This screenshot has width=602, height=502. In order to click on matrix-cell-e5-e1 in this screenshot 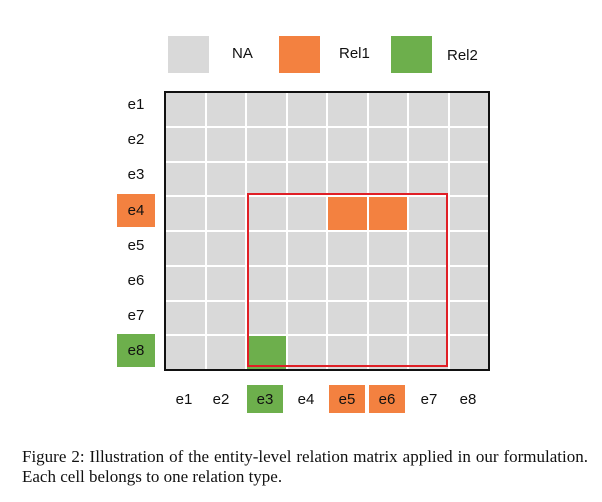, I will do `click(185, 248)`.